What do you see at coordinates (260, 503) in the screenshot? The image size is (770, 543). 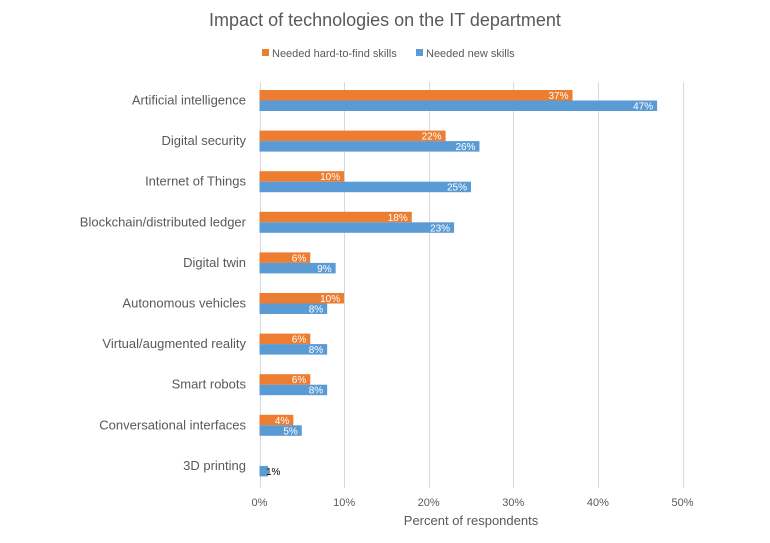 I see `x-tick-label: 0%` at bounding box center [260, 503].